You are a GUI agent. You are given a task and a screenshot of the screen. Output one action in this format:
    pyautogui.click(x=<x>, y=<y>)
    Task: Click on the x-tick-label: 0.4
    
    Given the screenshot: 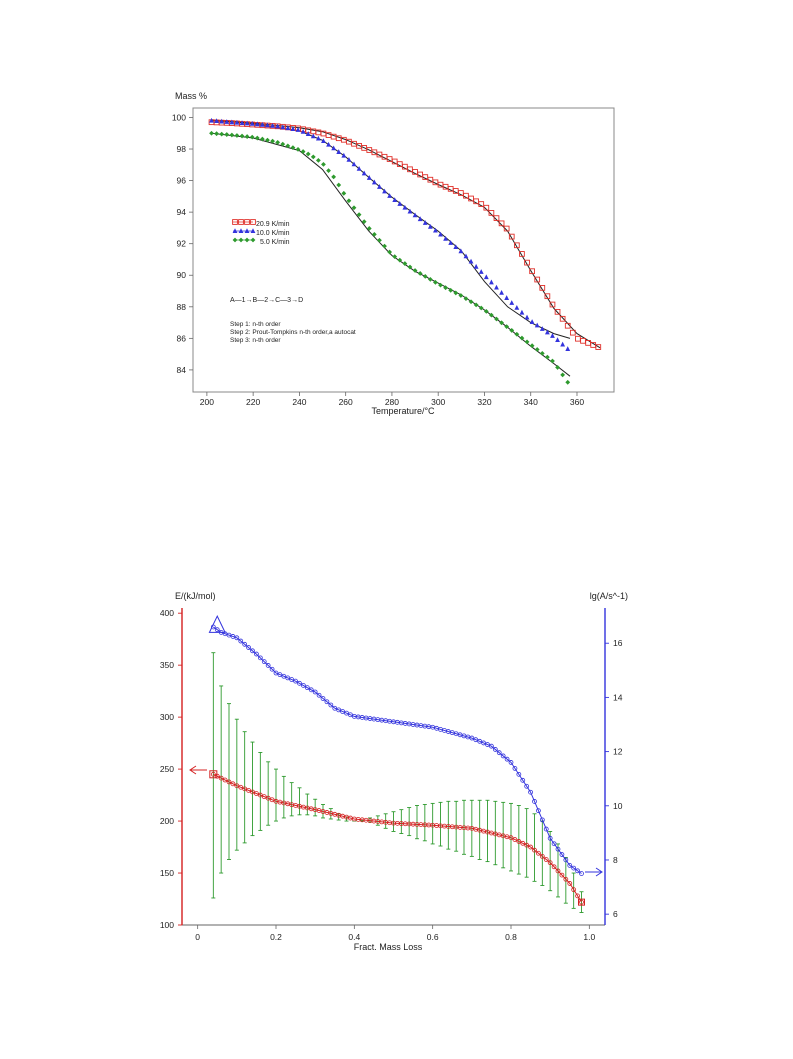 What is the action you would take?
    pyautogui.click(x=354, y=937)
    